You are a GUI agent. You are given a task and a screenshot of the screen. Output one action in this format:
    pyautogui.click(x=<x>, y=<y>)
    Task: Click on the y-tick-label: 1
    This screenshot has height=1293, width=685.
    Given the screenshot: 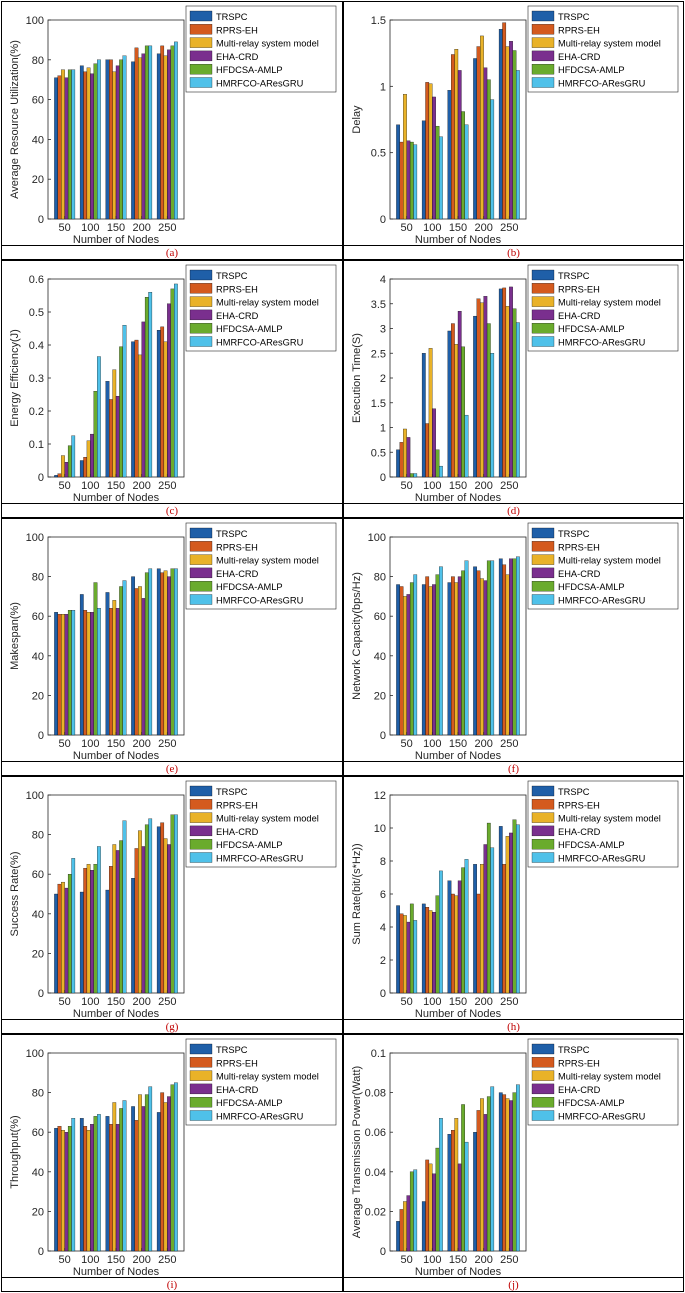 What is the action you would take?
    pyautogui.click(x=383, y=429)
    